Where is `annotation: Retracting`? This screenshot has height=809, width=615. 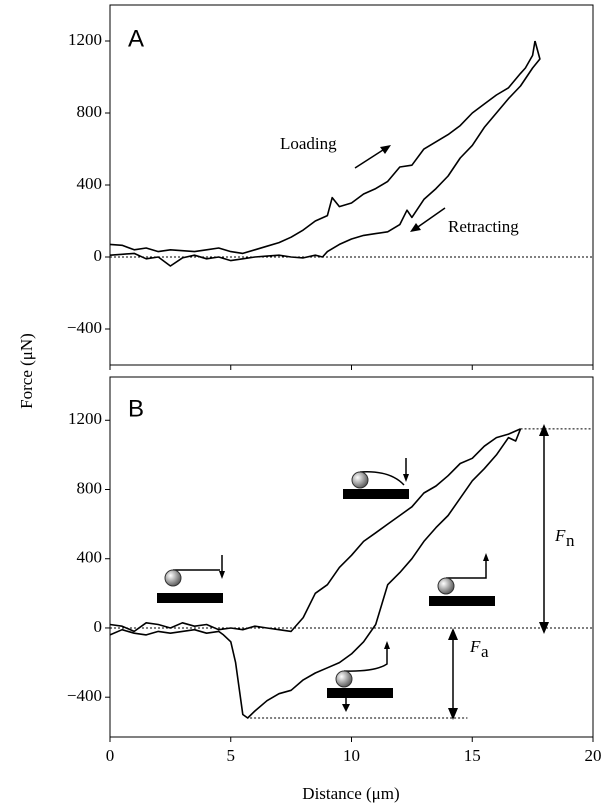 annotation: Retracting is located at coordinates (483, 226).